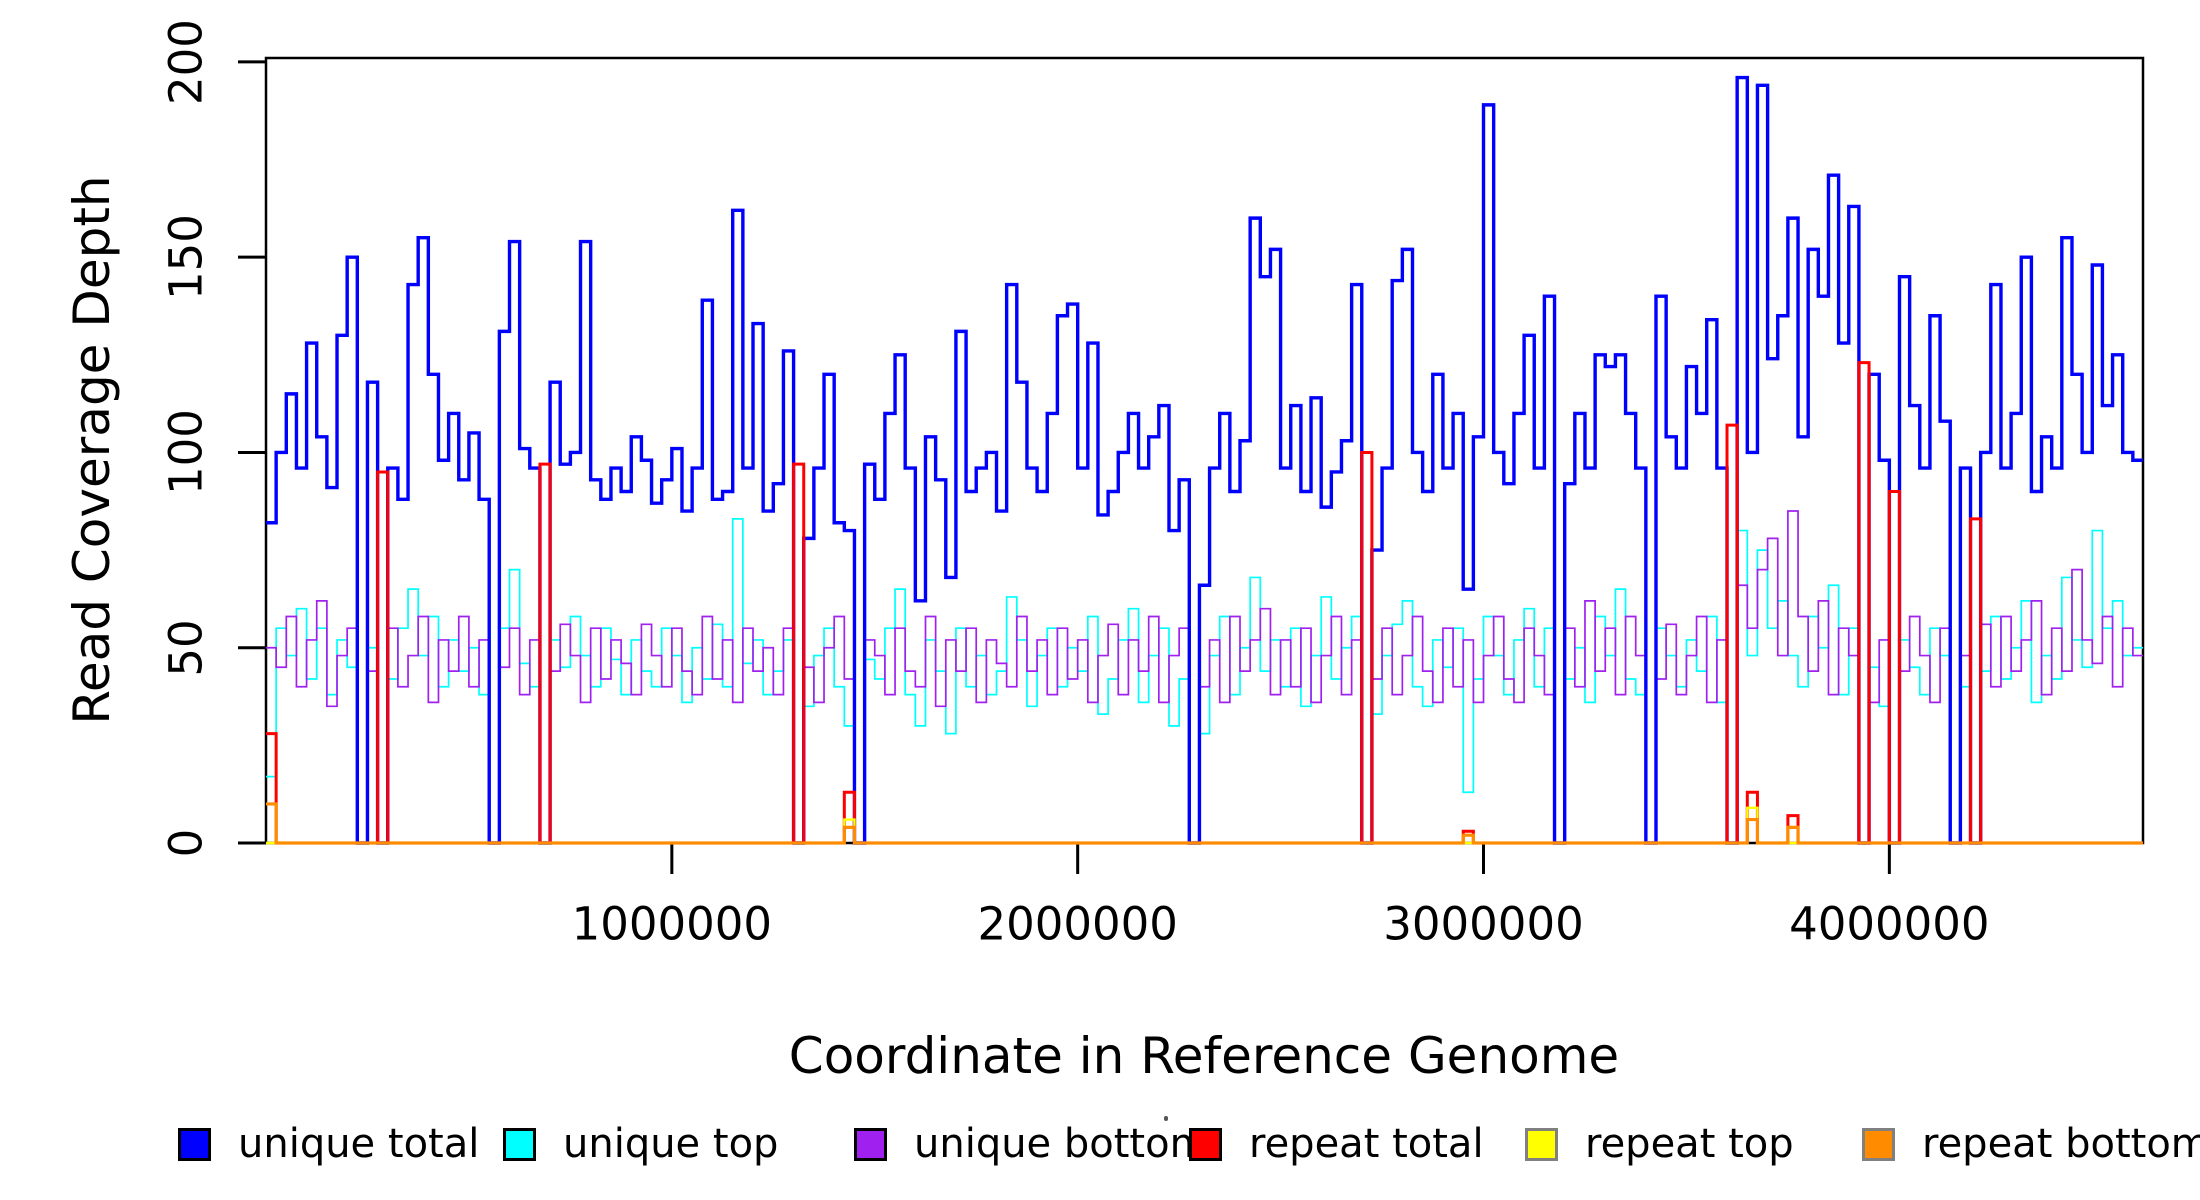 The width and height of the screenshot is (2200, 1200). I want to click on legend-label-repeat-bottom: repeat bottom, so click(2061, 1144).